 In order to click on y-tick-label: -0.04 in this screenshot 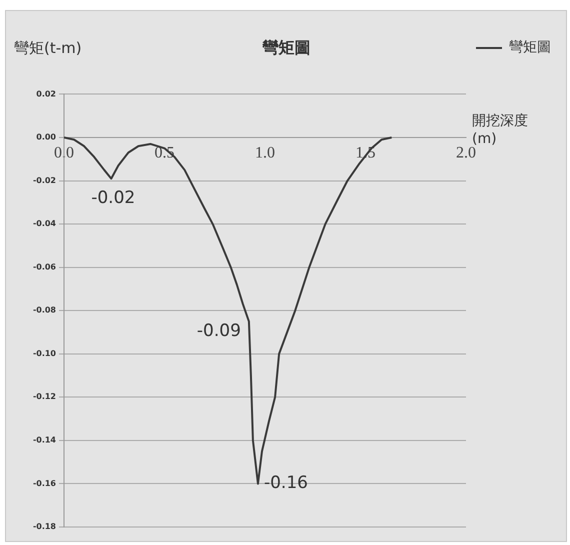, I will do `click(44, 223)`.